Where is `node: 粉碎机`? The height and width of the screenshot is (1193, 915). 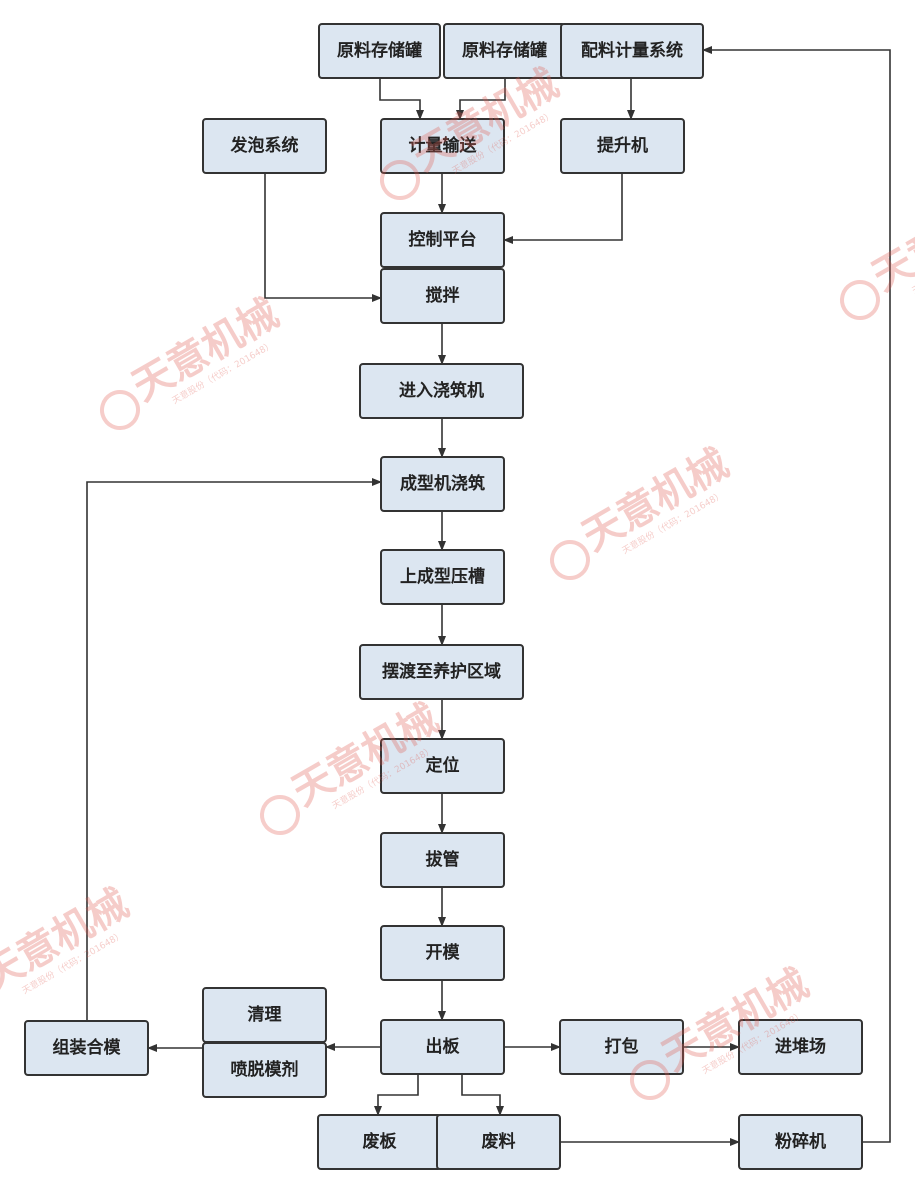 node: 粉碎机 is located at coordinates (800, 1142).